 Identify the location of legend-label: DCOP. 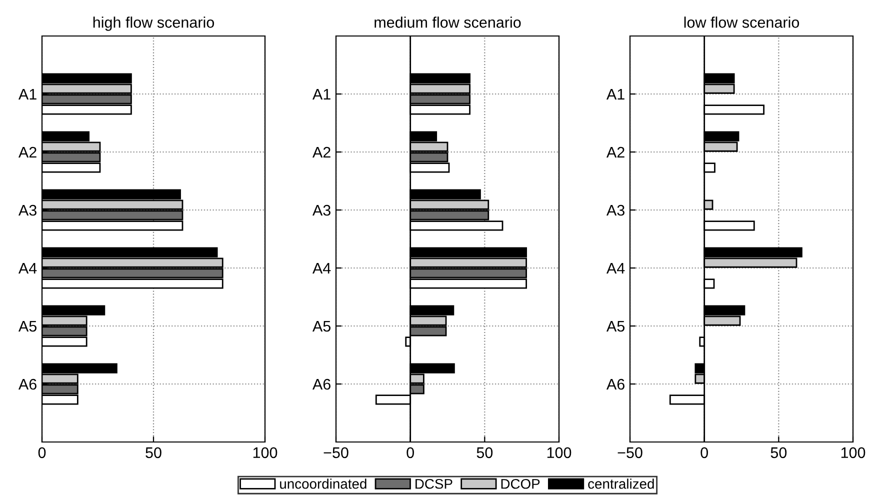
(520, 483).